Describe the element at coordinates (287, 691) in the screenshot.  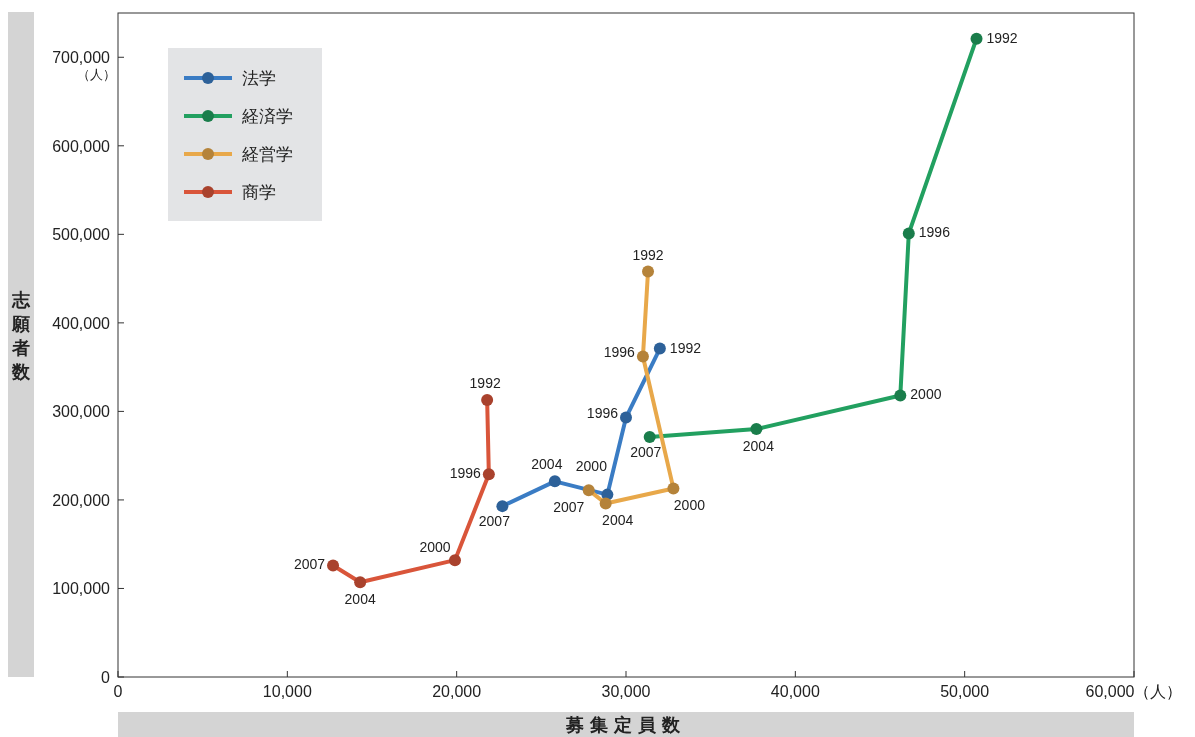
I see `x-tick-label: 10,000` at that location.